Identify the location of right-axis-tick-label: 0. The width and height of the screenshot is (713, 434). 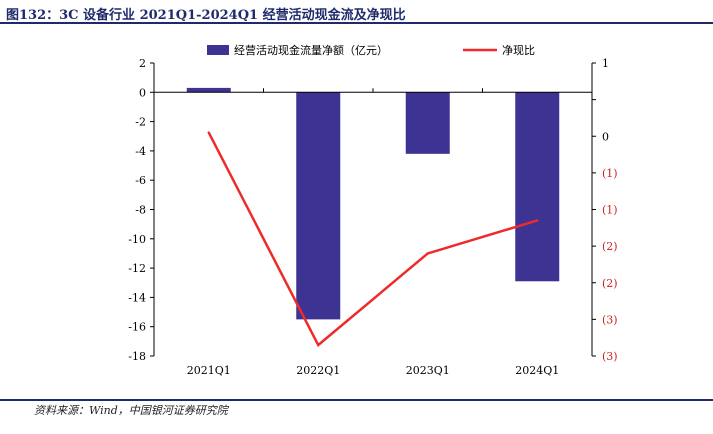
(605, 136).